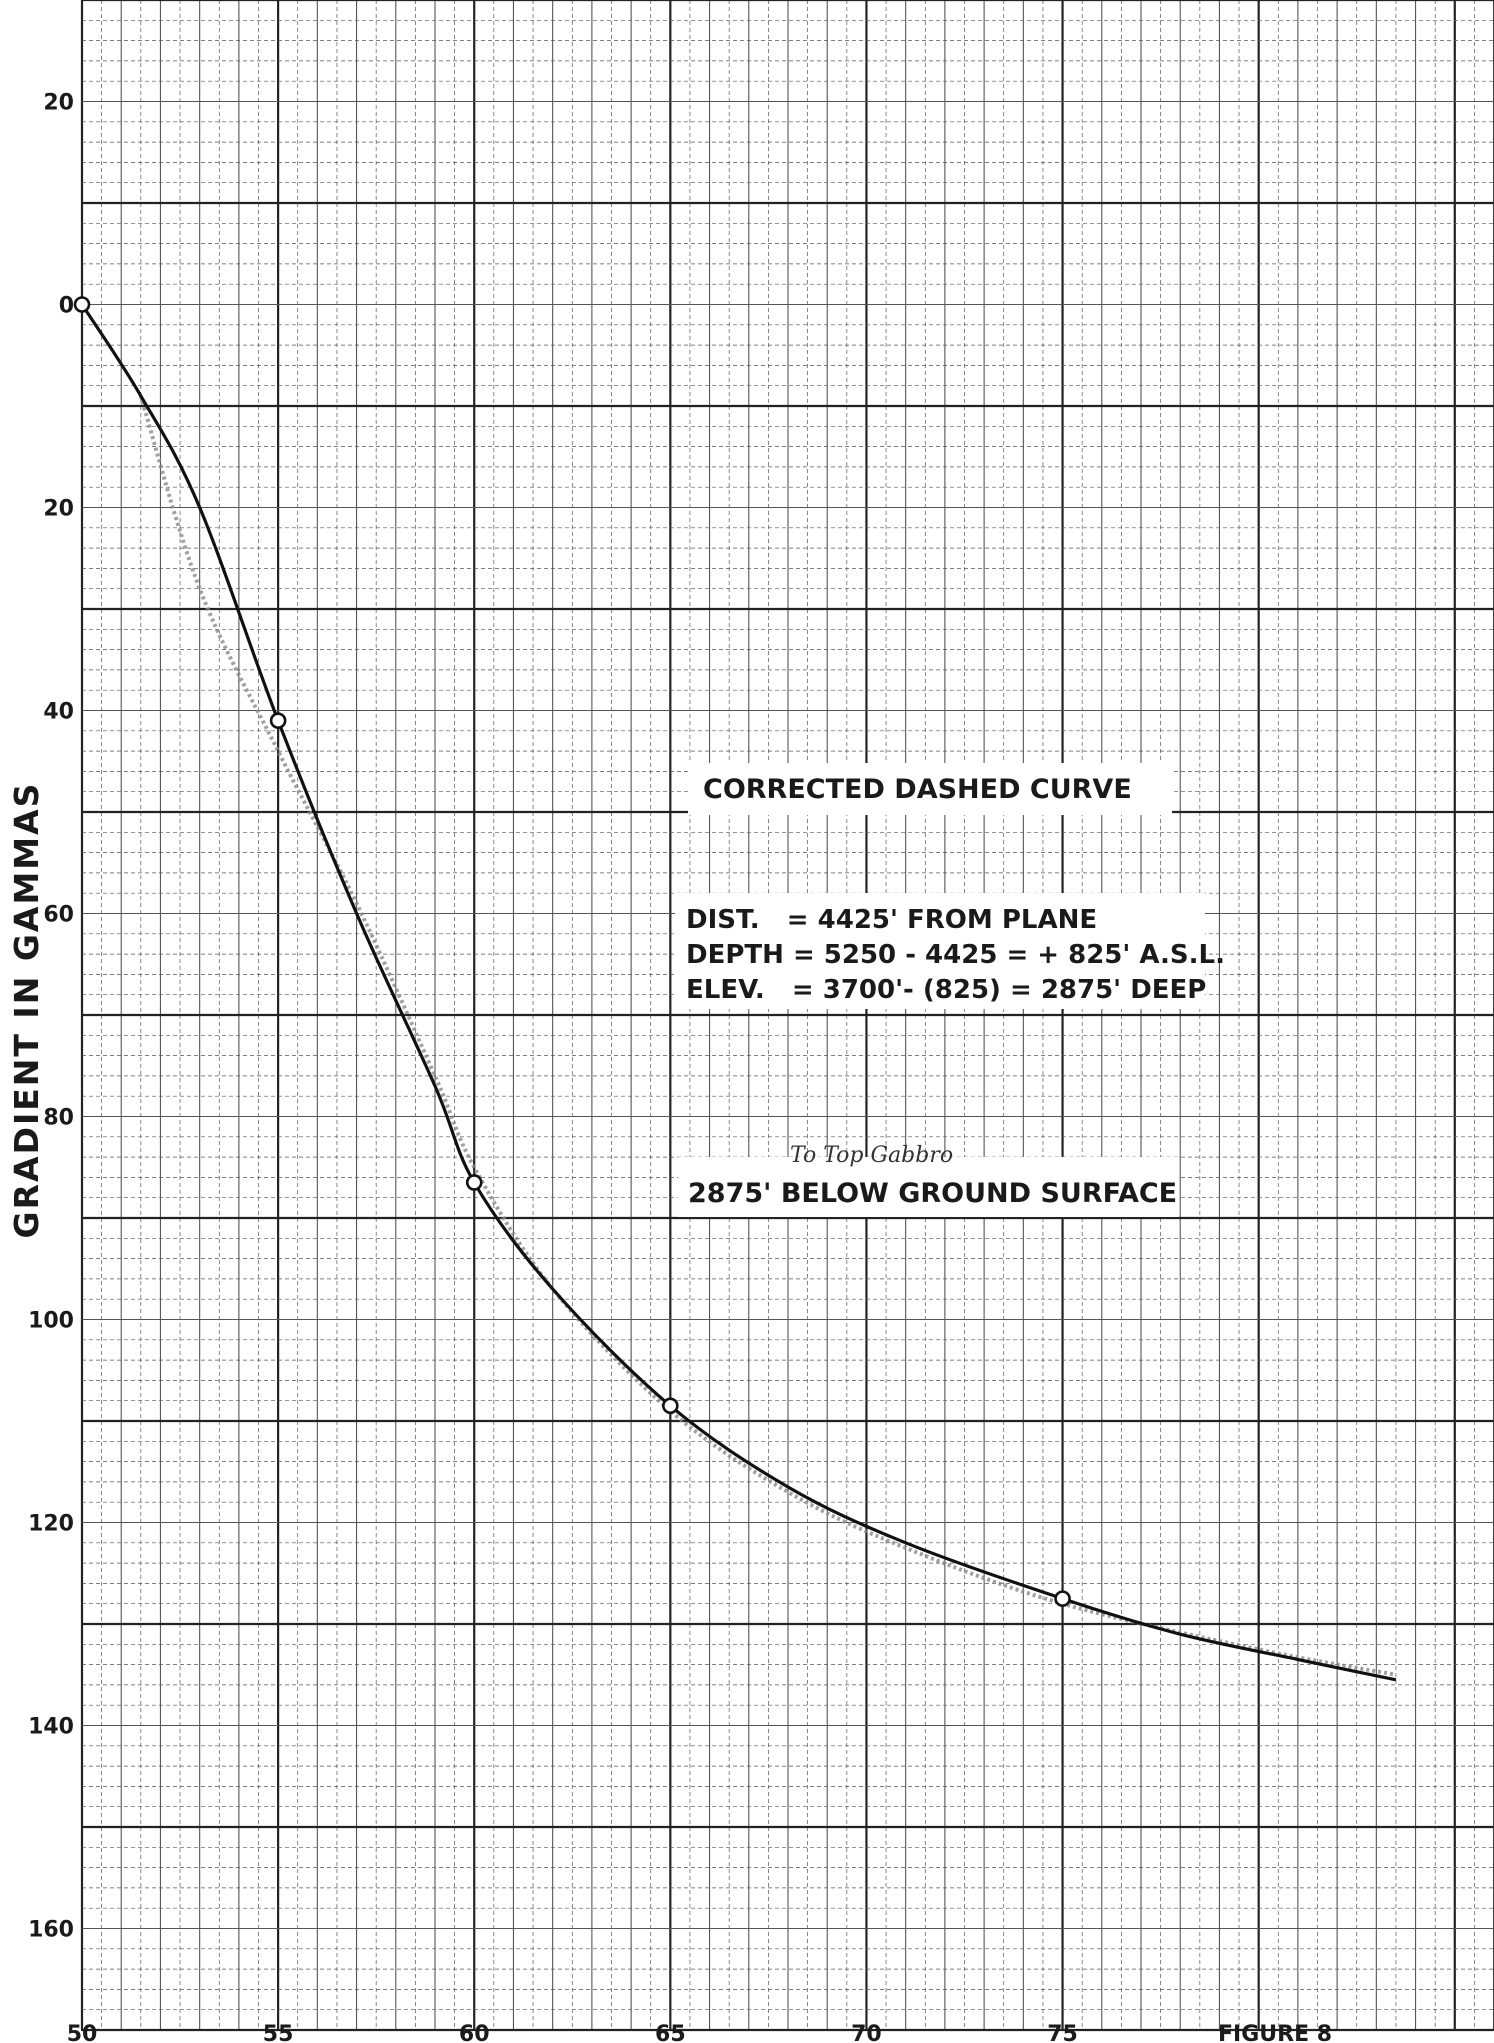 This screenshot has height=2043, width=1494. I want to click on annotation-box-calc, so click(940, 951).